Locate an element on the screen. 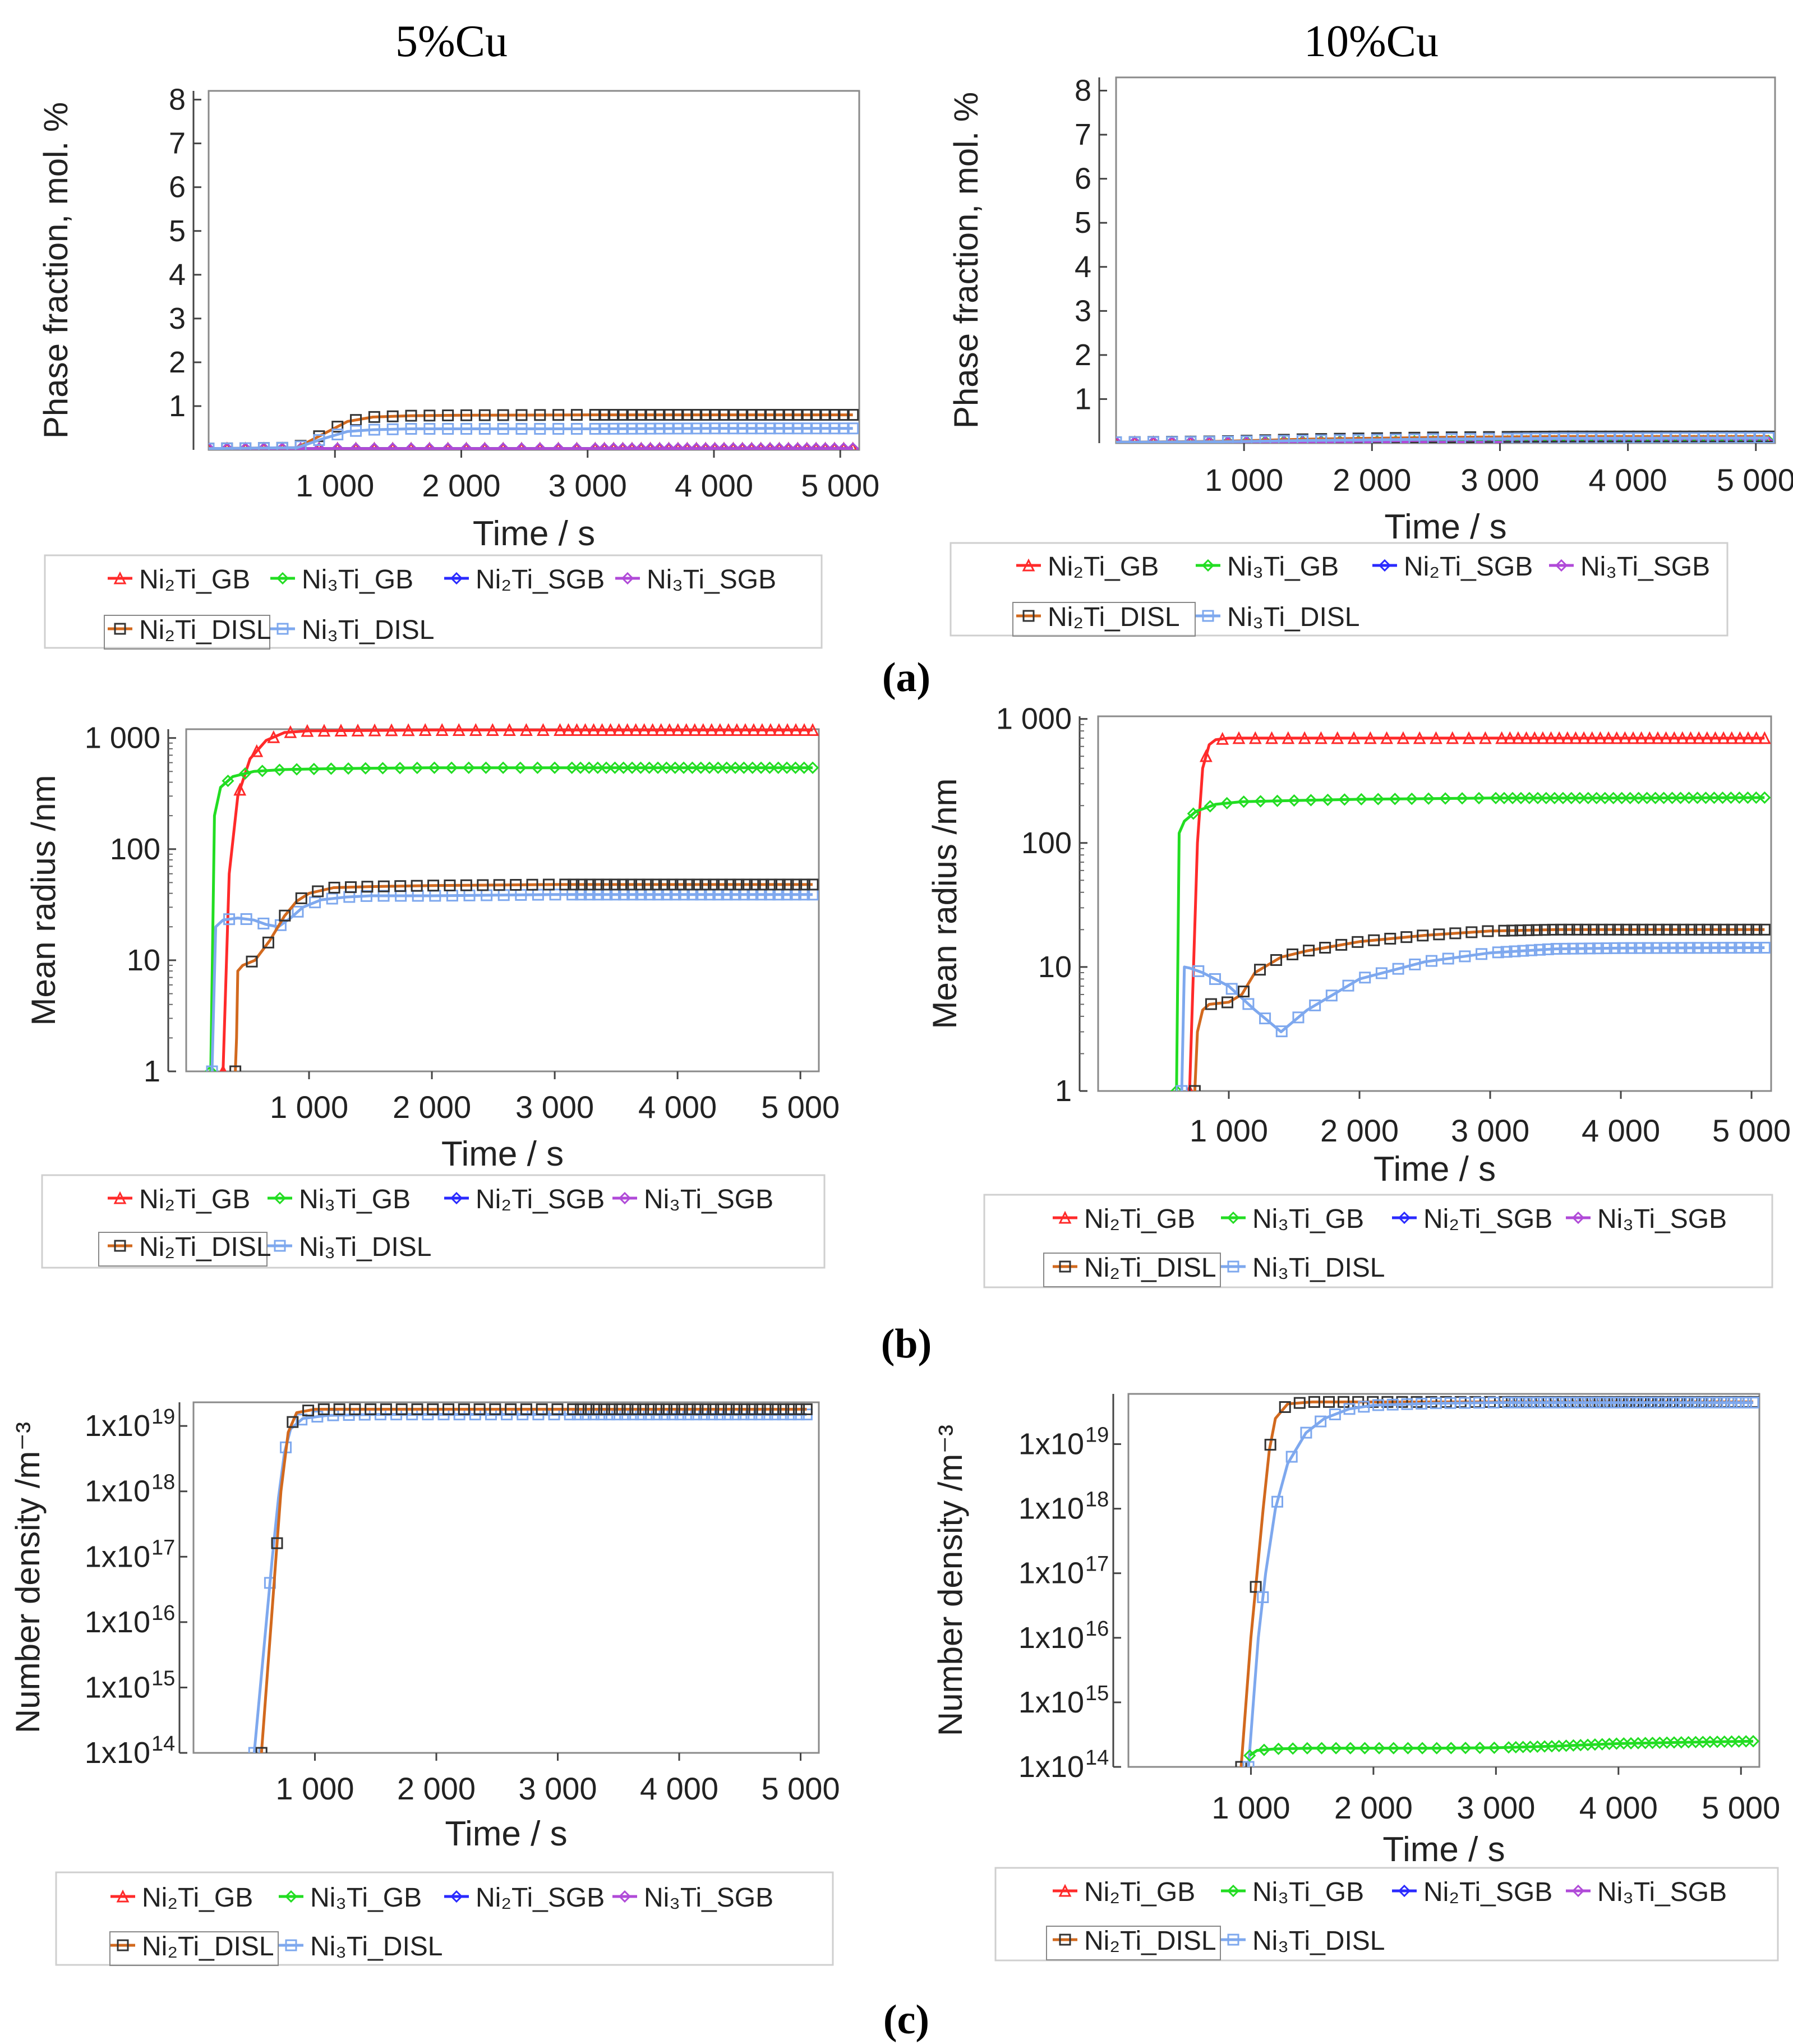 The height and width of the screenshot is (2044, 1793). legend-label: Ni₃Ti_GB is located at coordinates (355, 1199).